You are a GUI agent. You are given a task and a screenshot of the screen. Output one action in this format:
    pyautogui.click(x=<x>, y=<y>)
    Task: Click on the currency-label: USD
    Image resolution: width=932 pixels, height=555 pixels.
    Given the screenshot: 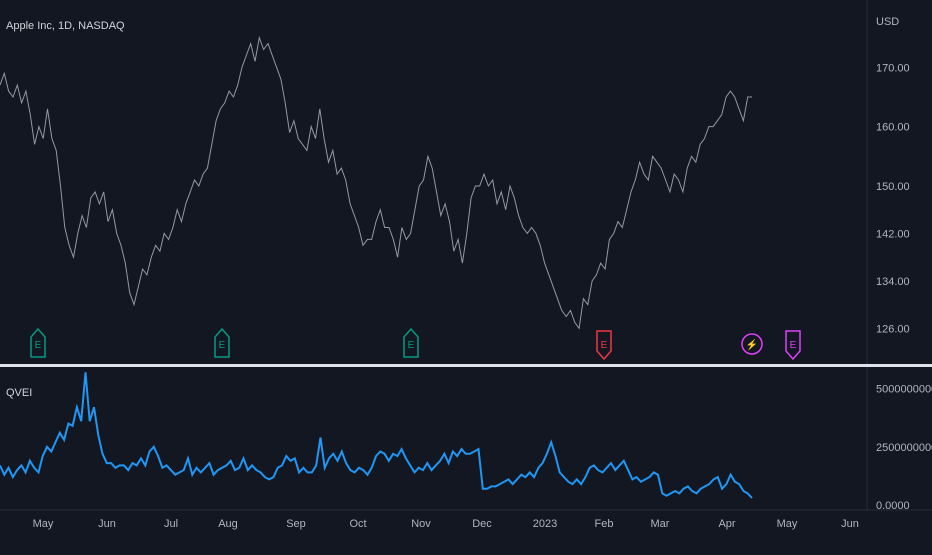 What is the action you would take?
    pyautogui.click(x=887, y=22)
    